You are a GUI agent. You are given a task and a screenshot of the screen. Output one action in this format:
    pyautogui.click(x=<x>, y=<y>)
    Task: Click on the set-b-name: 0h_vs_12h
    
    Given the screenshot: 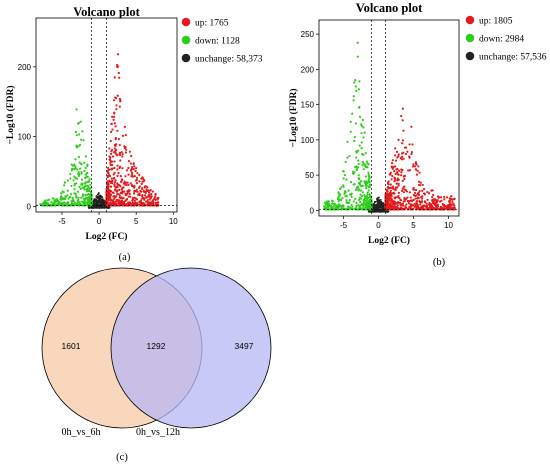 What is the action you would take?
    pyautogui.click(x=158, y=432)
    